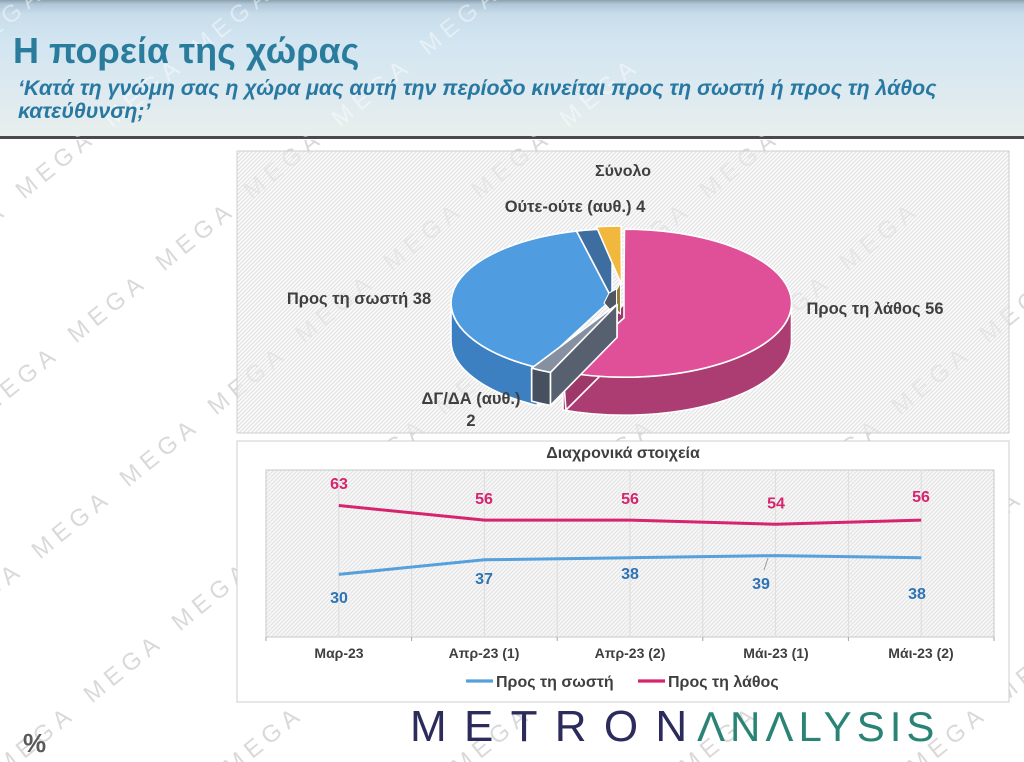 This screenshot has height=762, width=1024. What do you see at coordinates (359, 299) in the screenshot?
I see `svg-text: Προς τη σωστή 38` at bounding box center [359, 299].